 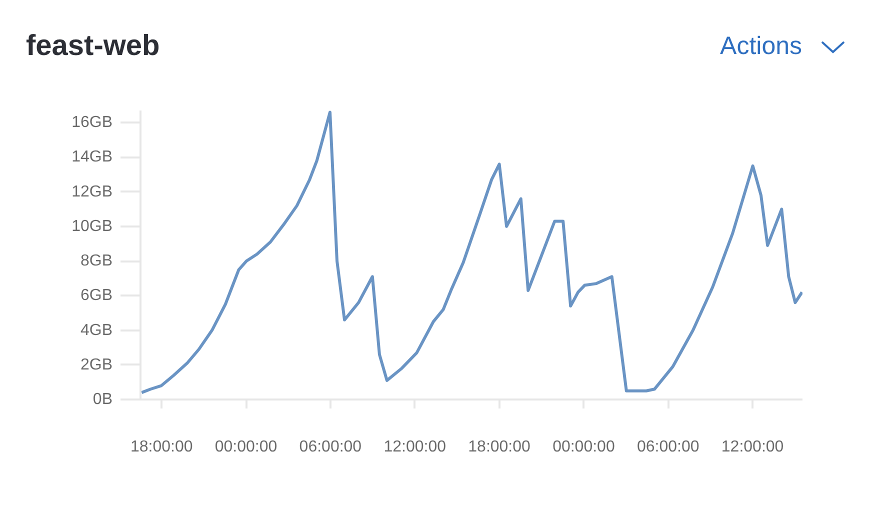 I want to click on text: Actions, so click(x=761, y=46).